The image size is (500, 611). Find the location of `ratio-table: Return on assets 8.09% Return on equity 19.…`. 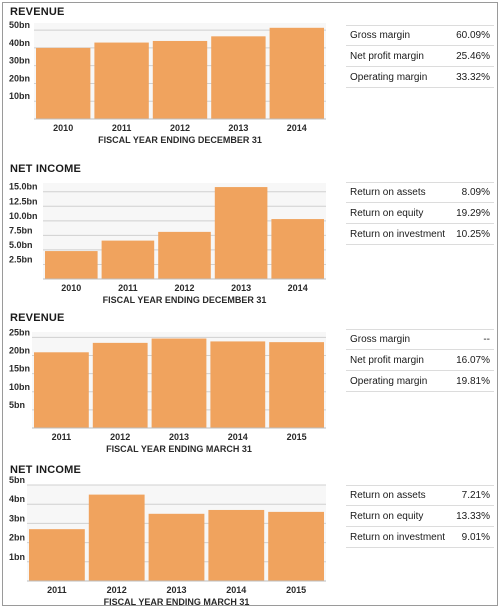

ratio-table: Return on assets 8.09% Return on equity 19.… is located at coordinates (420, 213).